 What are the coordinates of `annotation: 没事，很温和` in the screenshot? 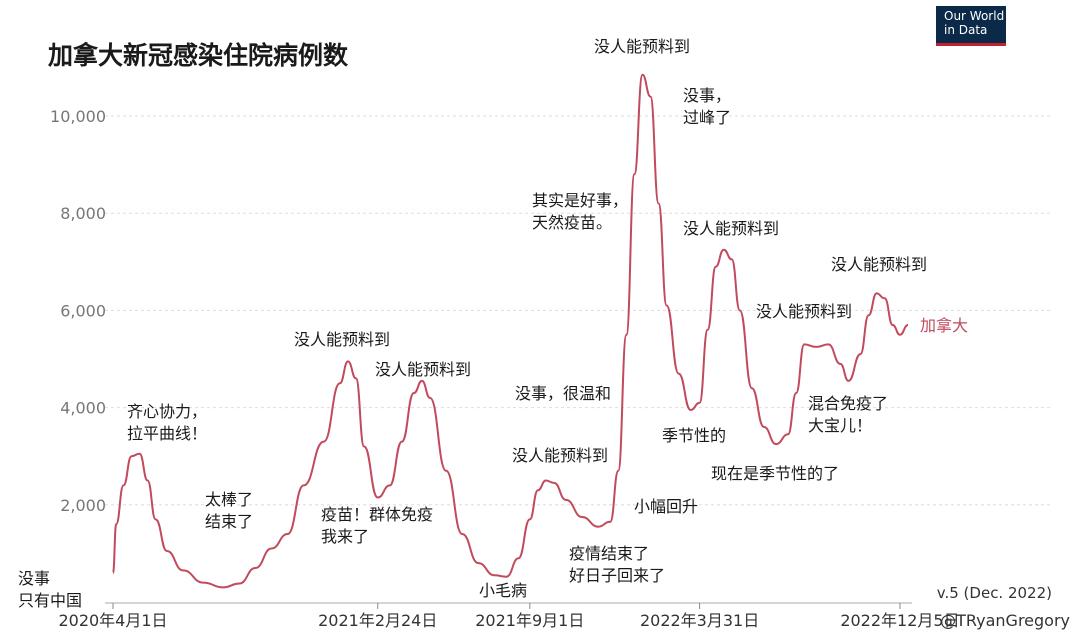 It's located at (563, 393).